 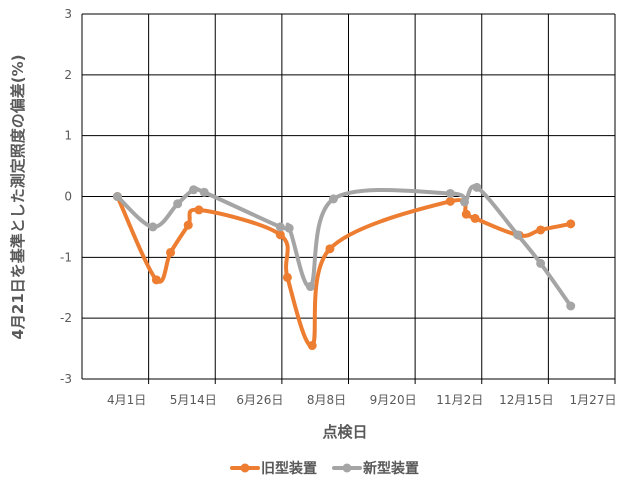 What do you see at coordinates (259, 400) in the screenshot?
I see `x-tick-label: 6月26日` at bounding box center [259, 400].